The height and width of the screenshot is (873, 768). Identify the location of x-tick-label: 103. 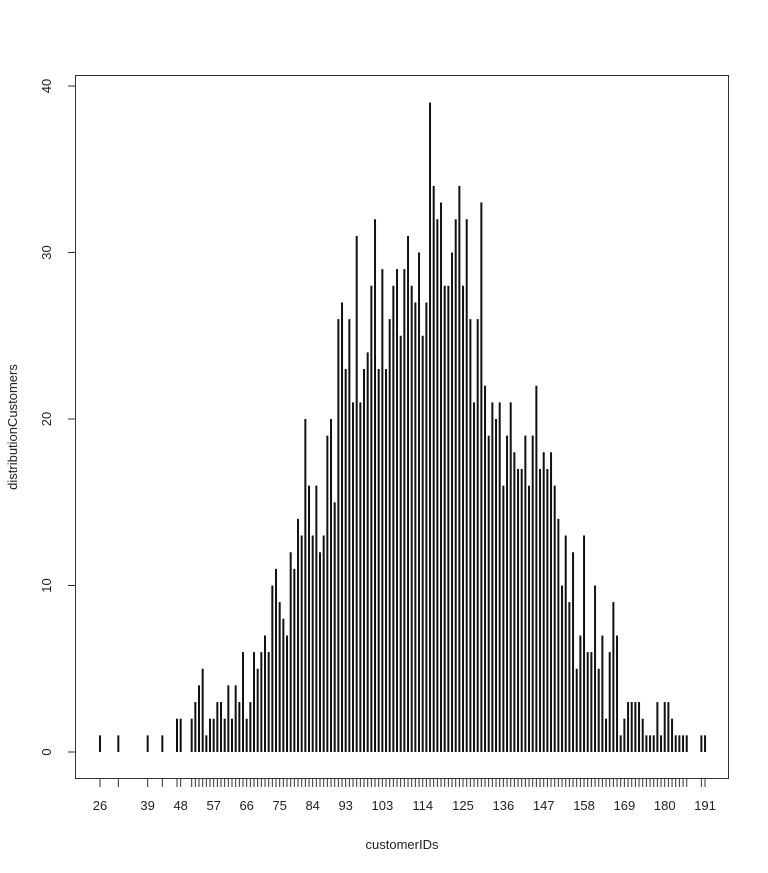
(383, 805).